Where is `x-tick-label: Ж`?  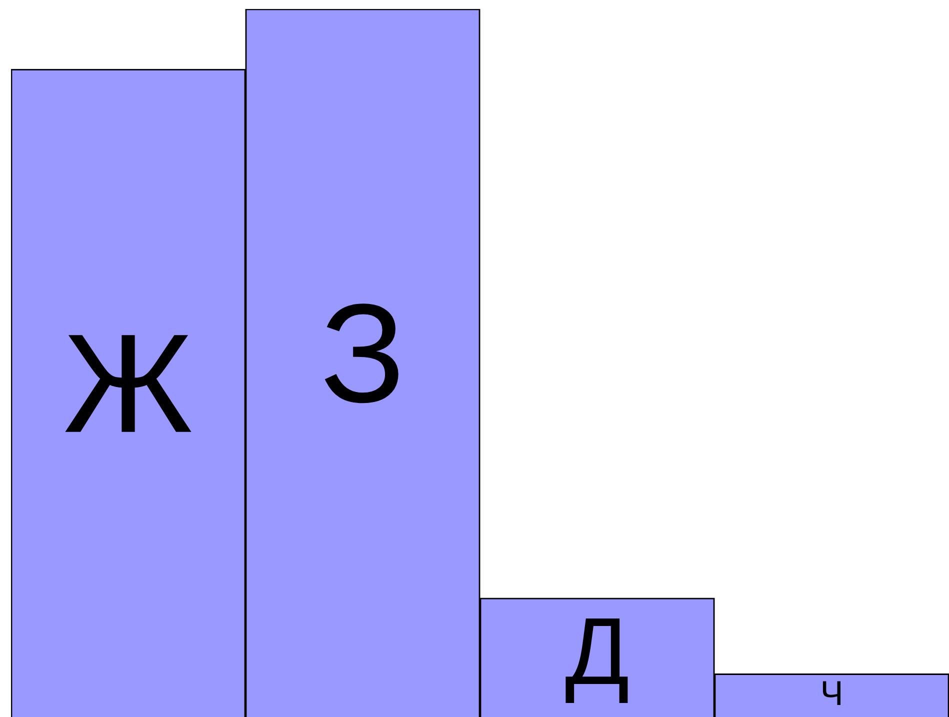
x-tick-label: Ж is located at coordinates (128, 383).